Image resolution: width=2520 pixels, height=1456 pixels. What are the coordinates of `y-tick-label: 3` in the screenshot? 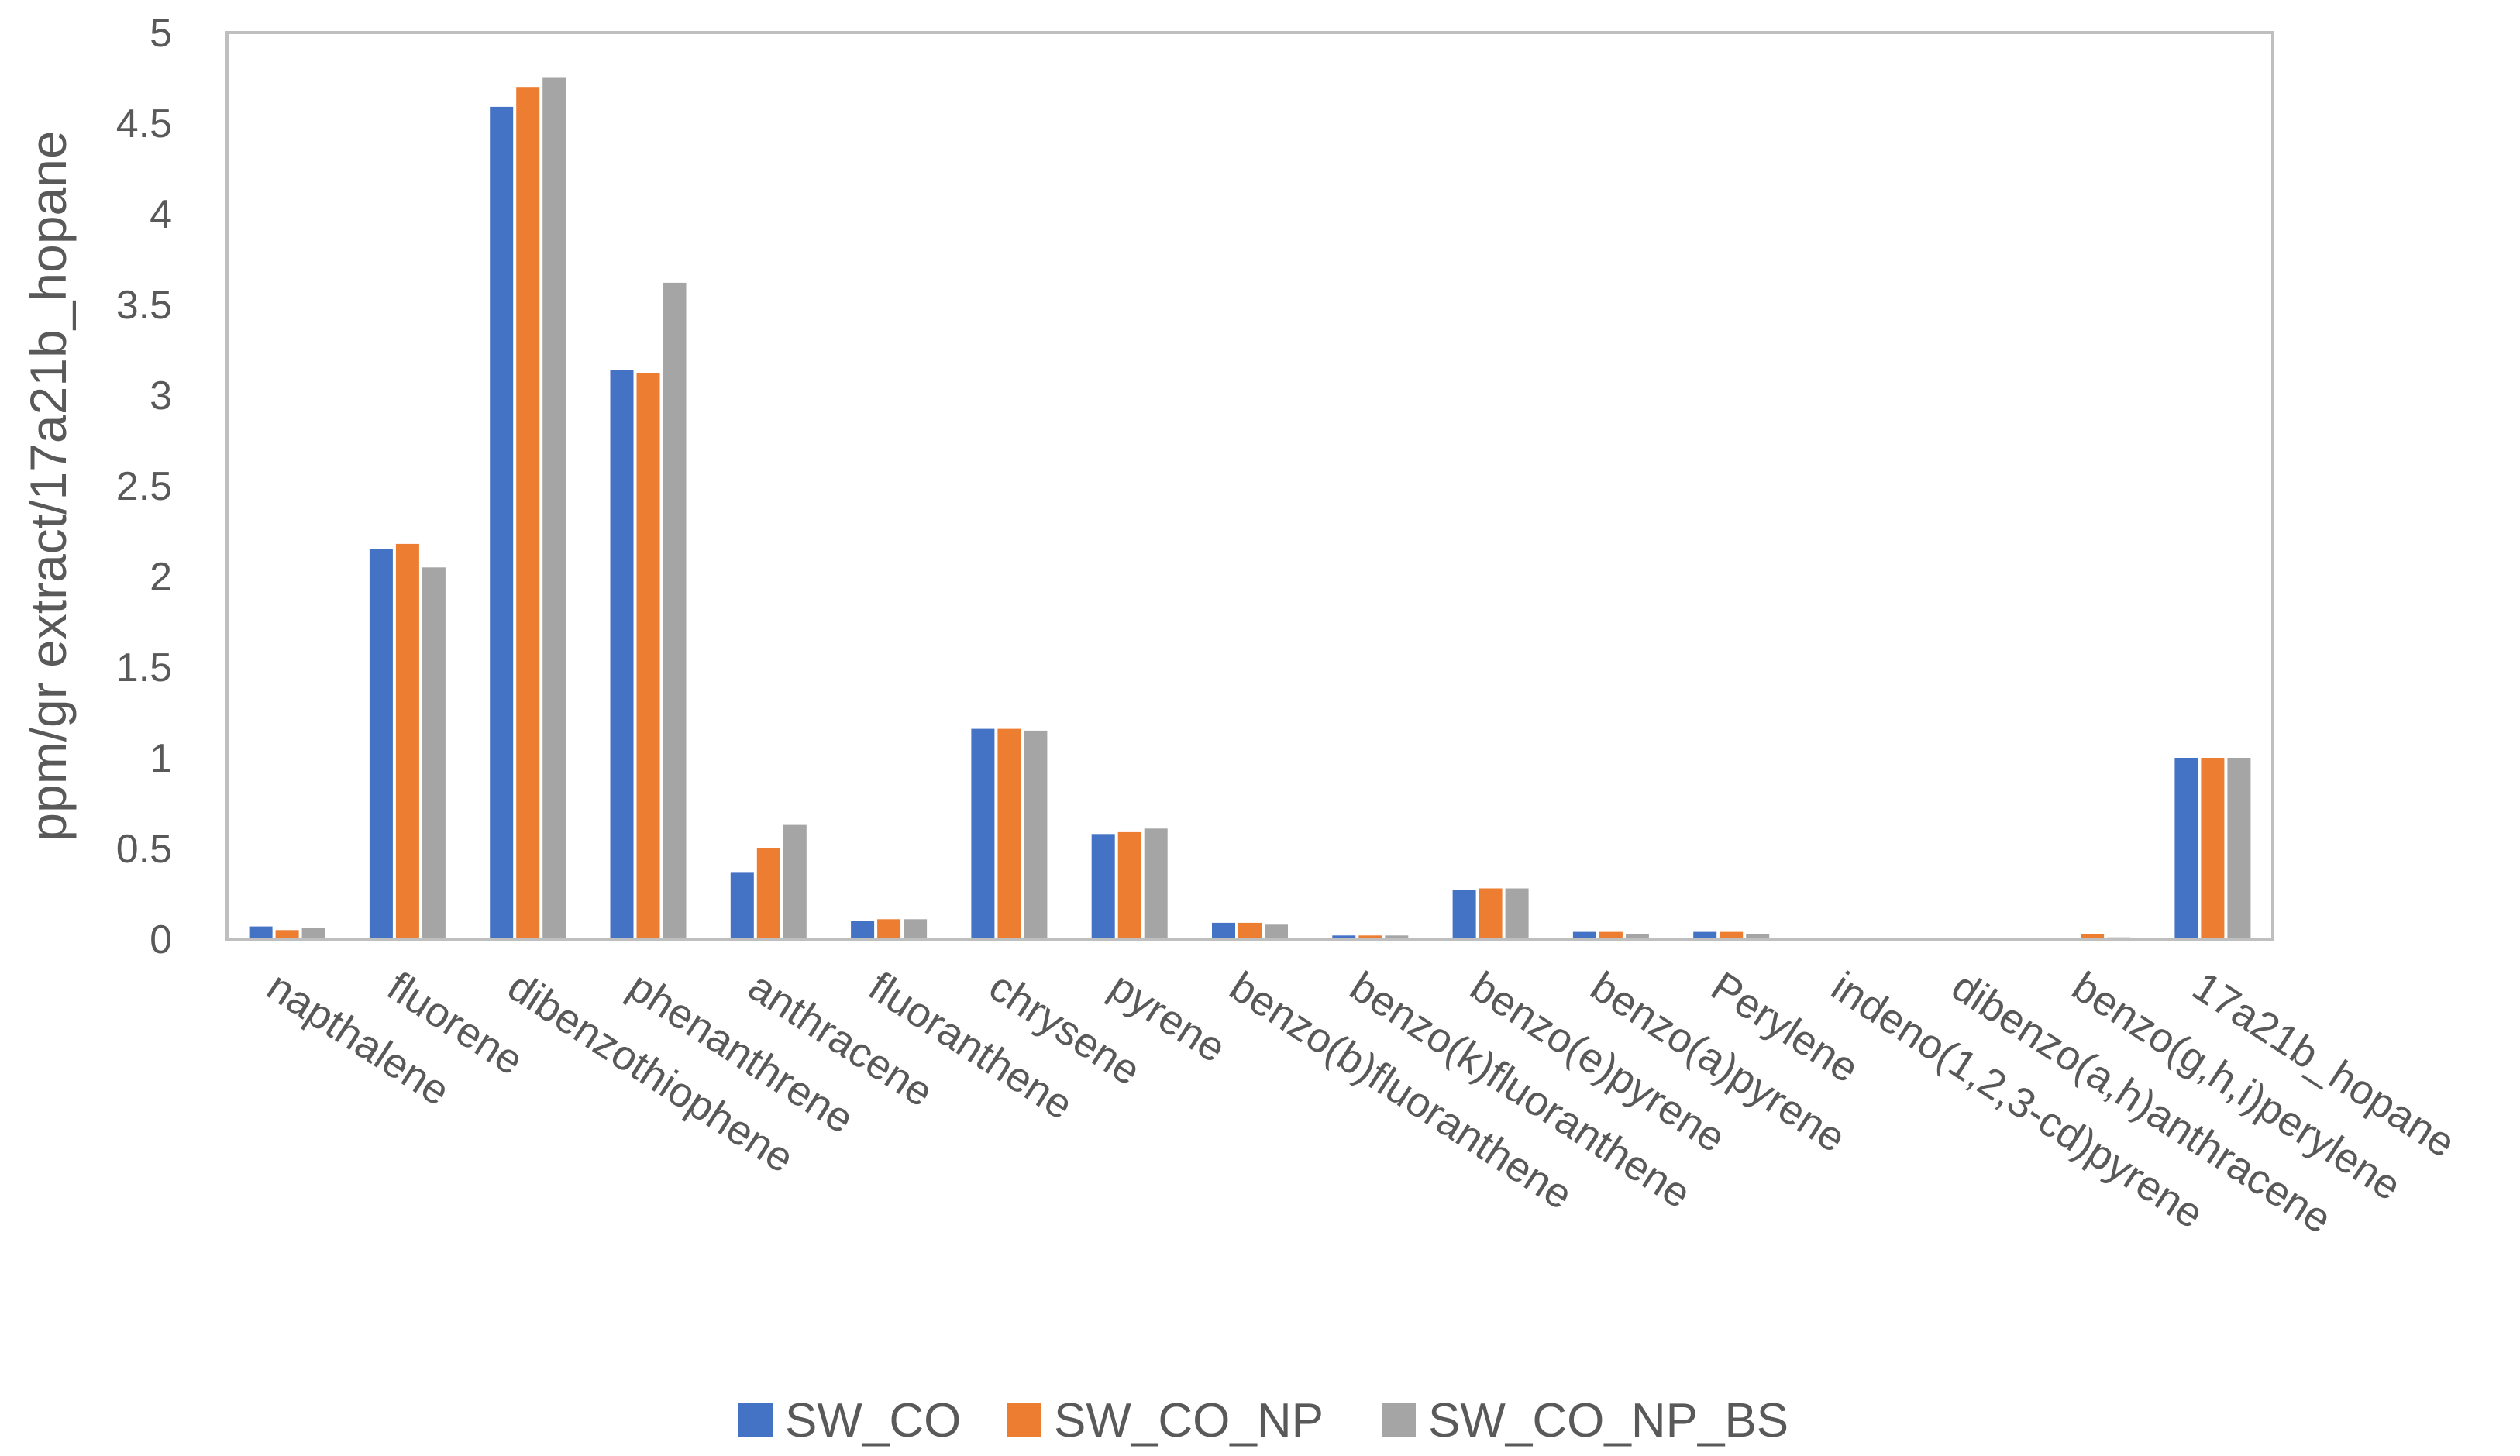 It's located at (161, 395).